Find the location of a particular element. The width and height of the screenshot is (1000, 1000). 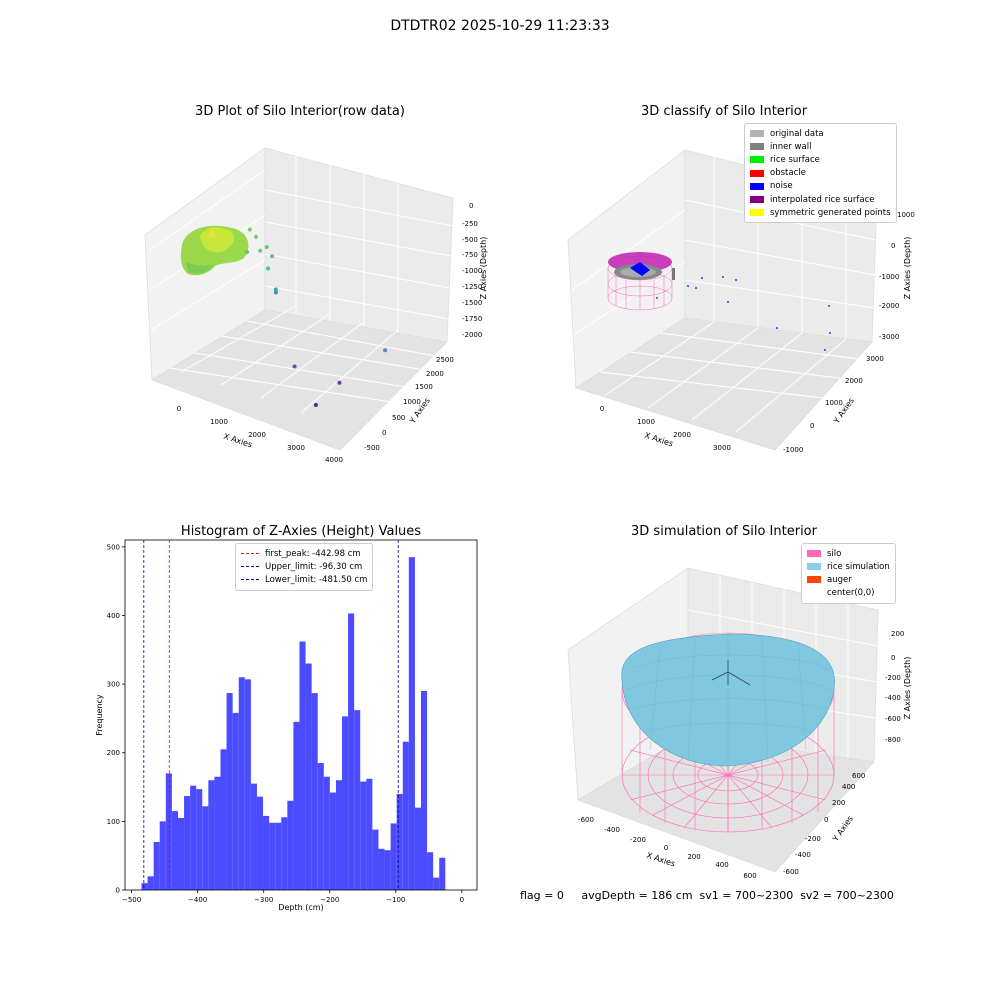

panel2-xlabel: X Axies is located at coordinates (658, 440).